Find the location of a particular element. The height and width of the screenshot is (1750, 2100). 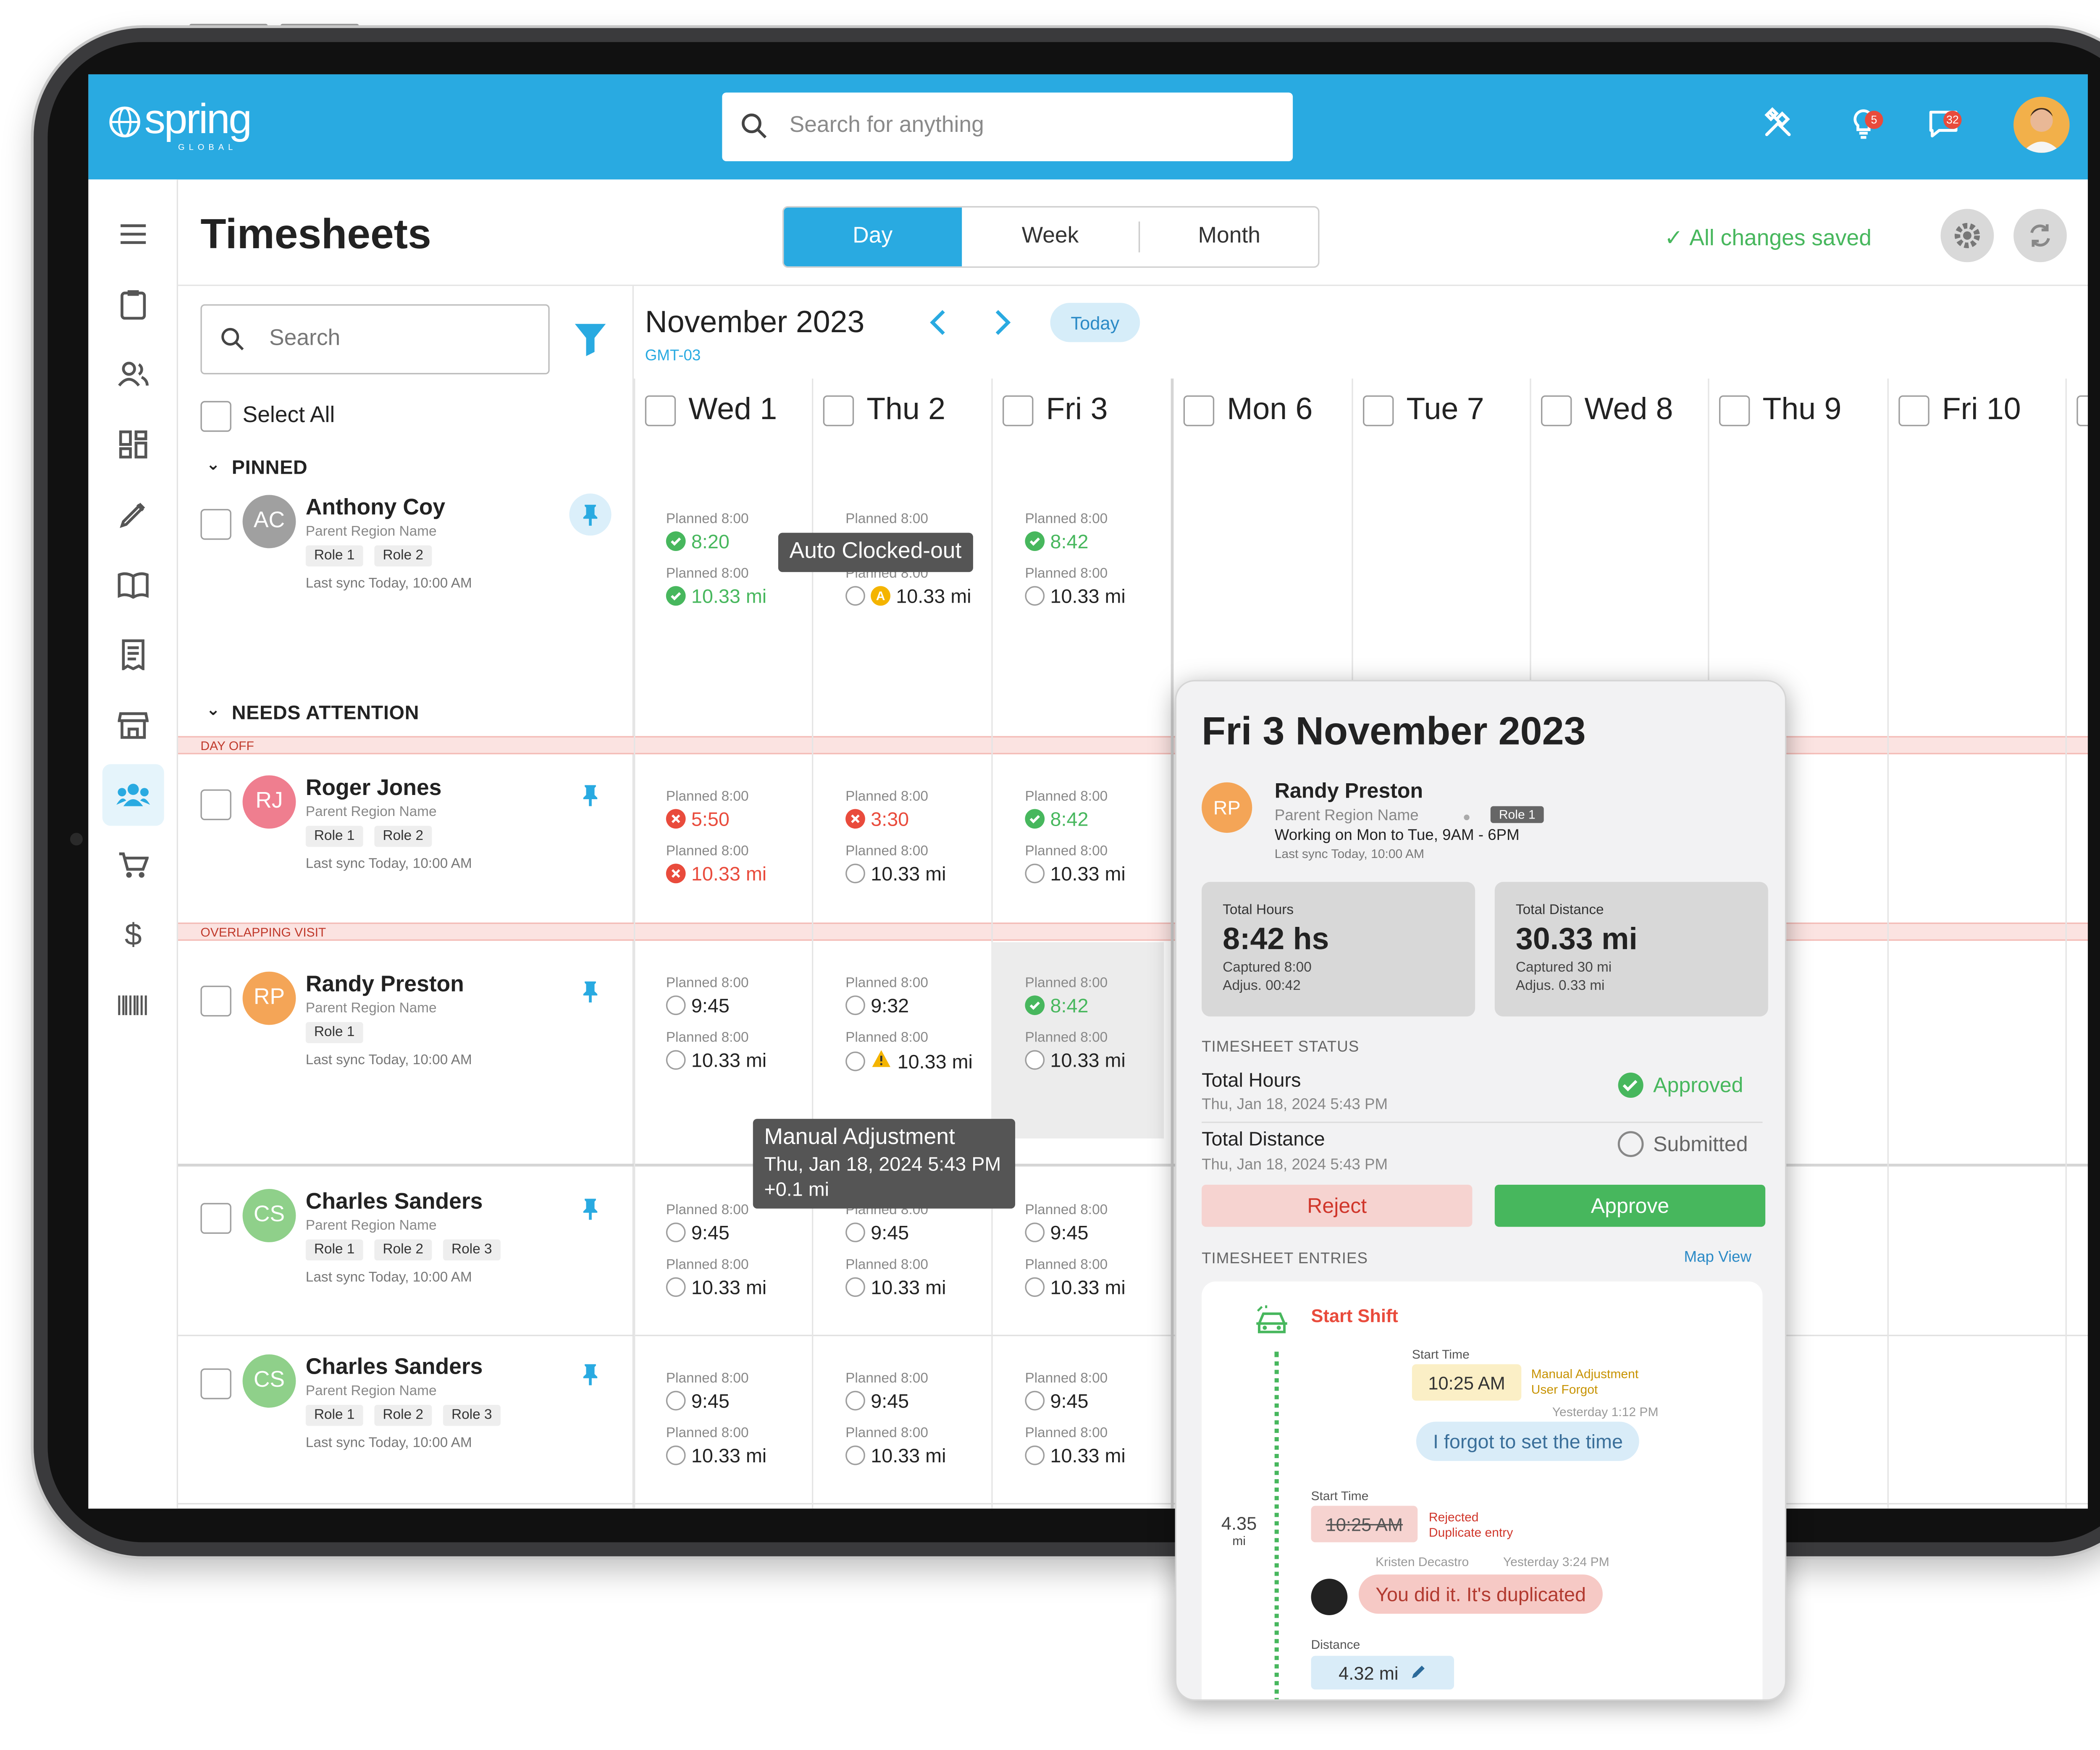

rejected-time-value: 10:25 AM is located at coordinates (1364, 1524).